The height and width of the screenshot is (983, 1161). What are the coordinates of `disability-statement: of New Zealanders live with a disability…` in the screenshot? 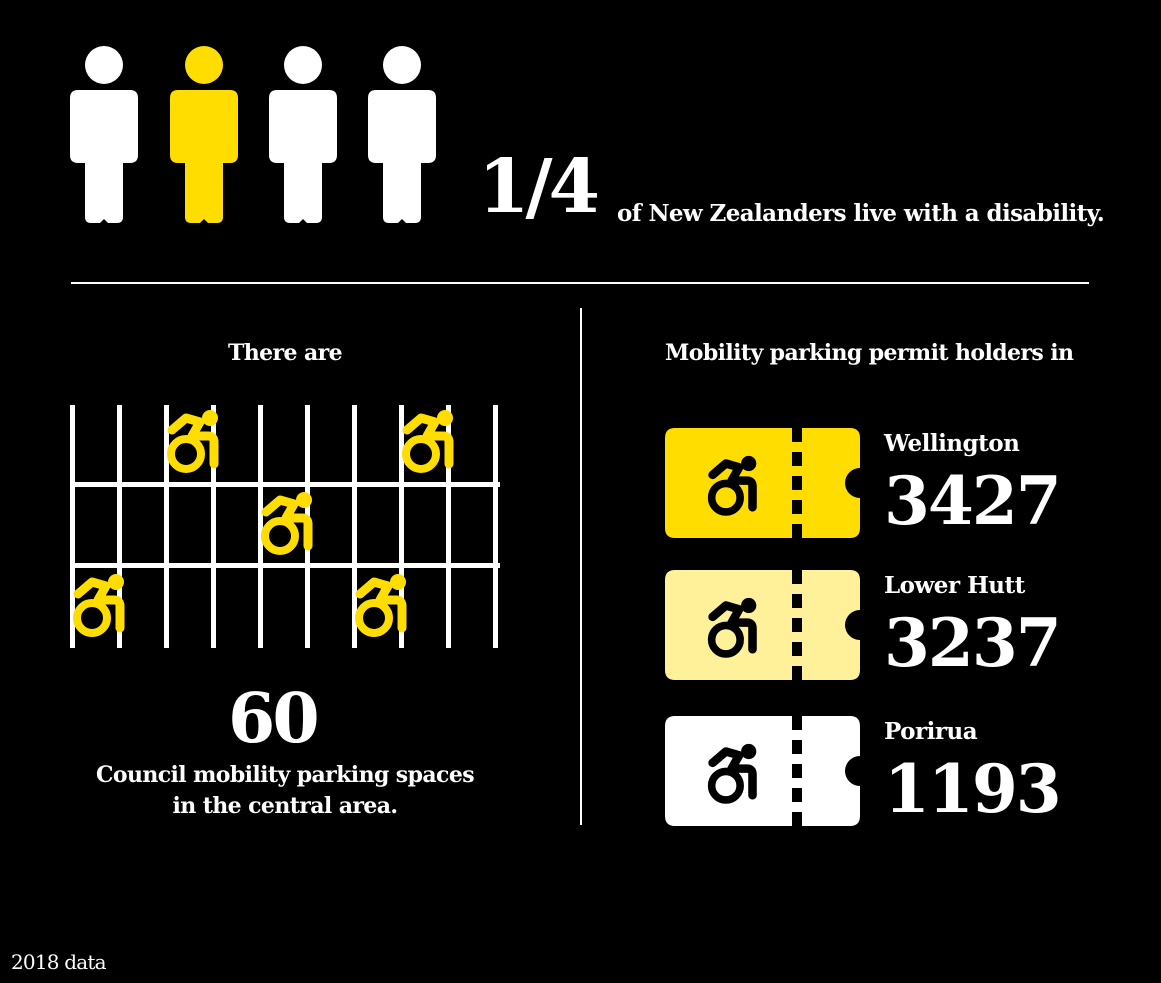 It's located at (861, 213).